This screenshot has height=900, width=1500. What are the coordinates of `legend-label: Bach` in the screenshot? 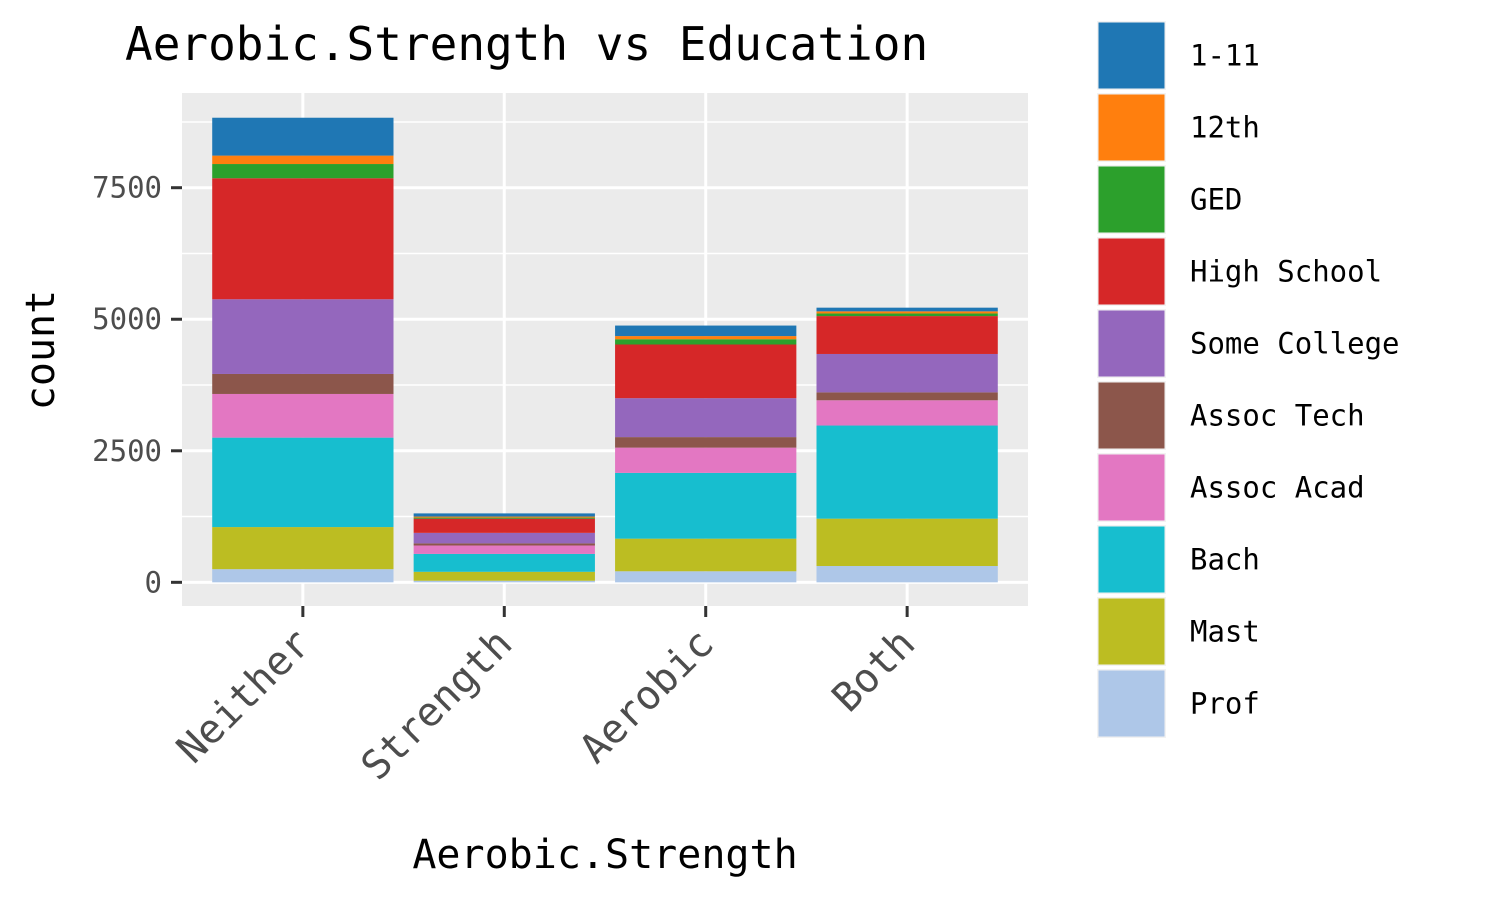 It's located at (1225, 560).